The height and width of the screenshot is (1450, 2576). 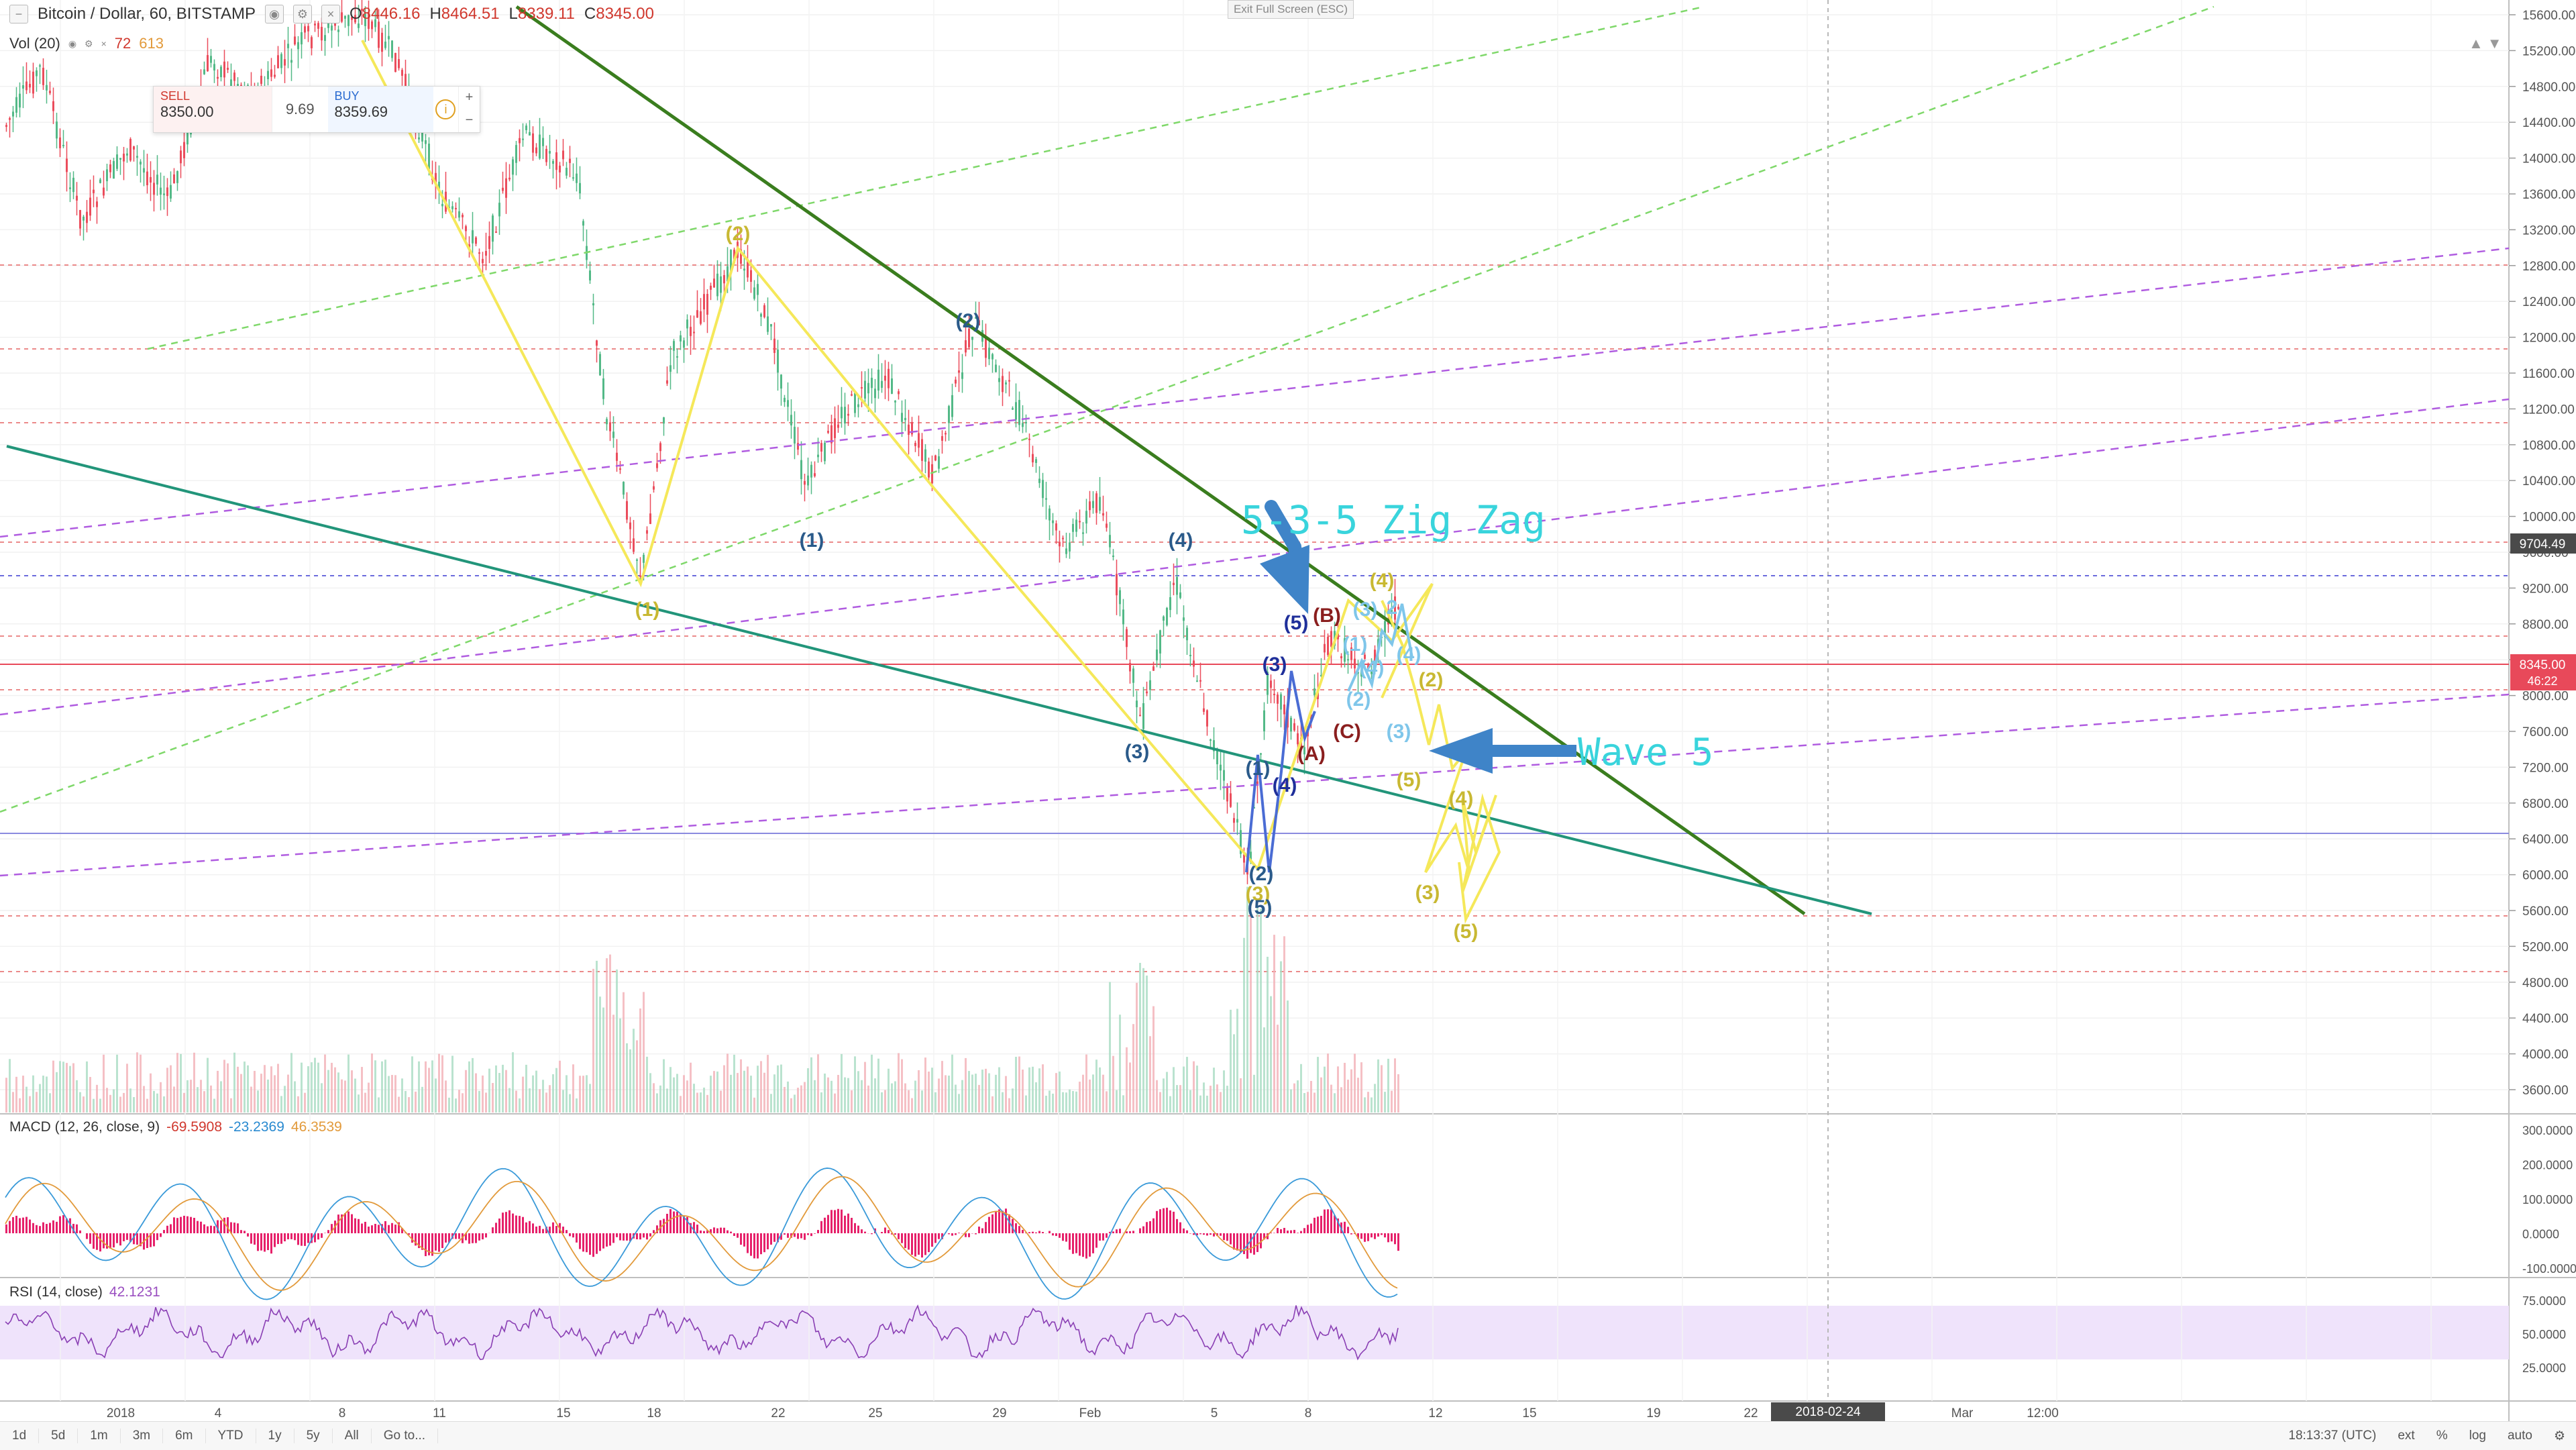 I want to click on rsi-label: RSI (14, close), so click(x=56, y=1292).